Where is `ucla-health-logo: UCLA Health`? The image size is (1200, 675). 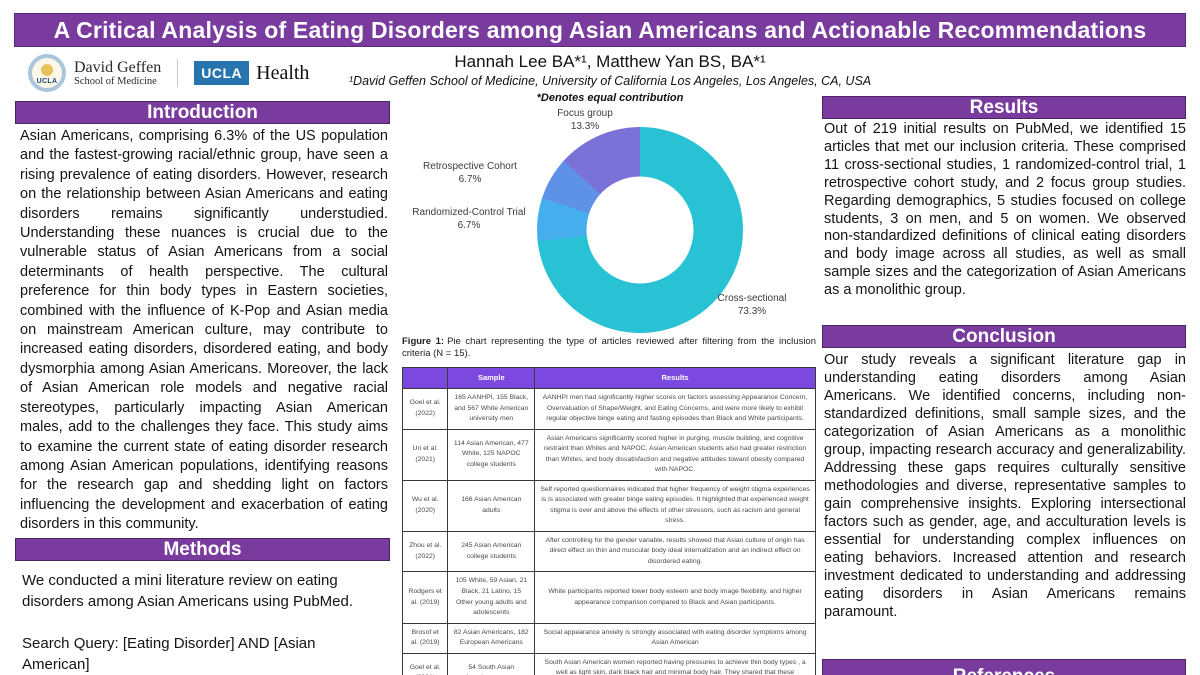 ucla-health-logo: UCLA Health is located at coordinates (251, 73).